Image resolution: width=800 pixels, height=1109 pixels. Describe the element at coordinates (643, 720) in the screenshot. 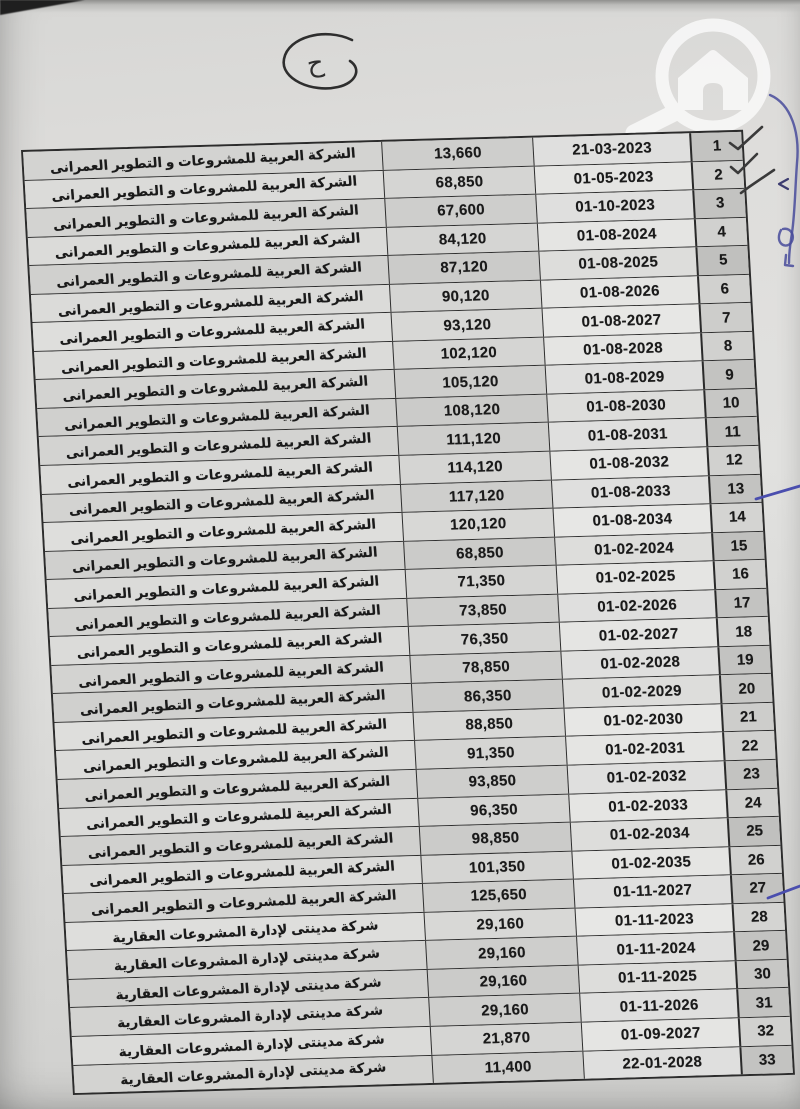

I see `due-date-value: 01-02-2030` at that location.